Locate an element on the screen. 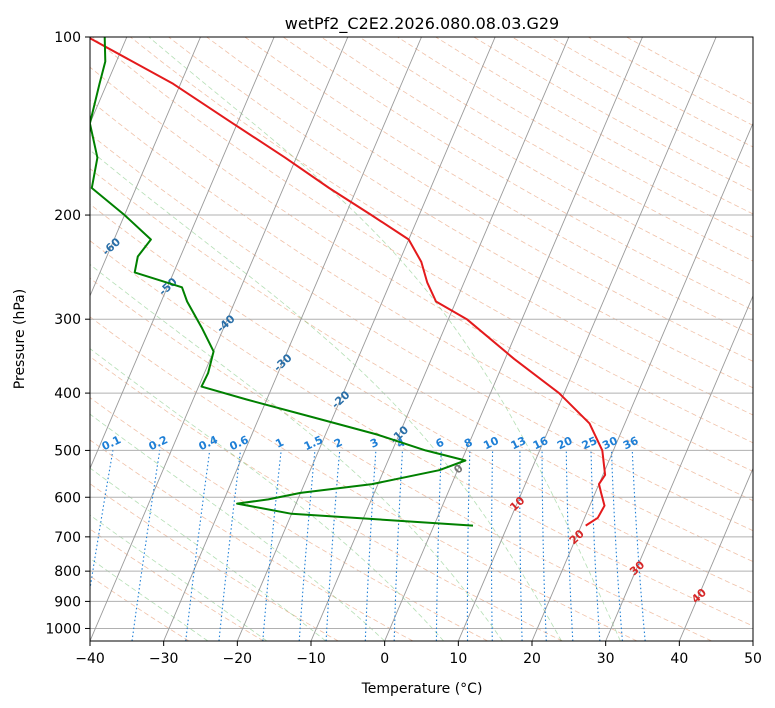 This screenshot has width=775, height=708. mixing-ratio-label: 25 is located at coordinates (589, 443).